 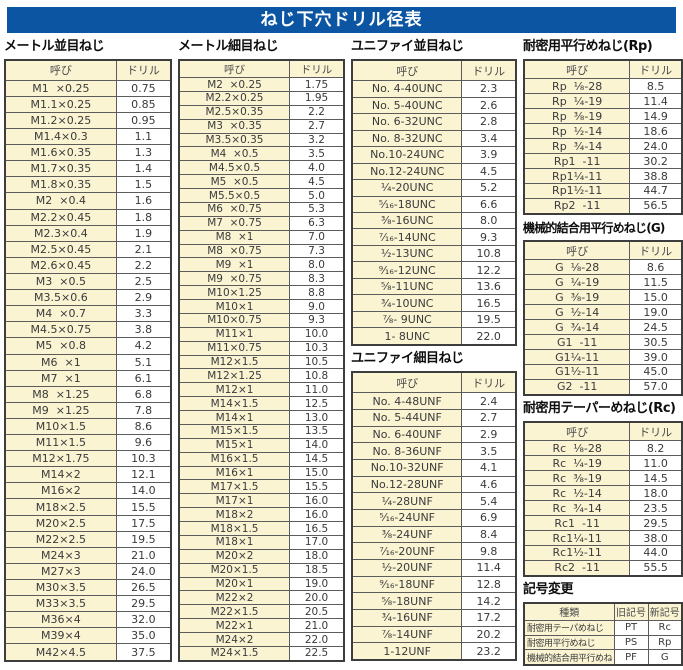 What do you see at coordinates (261, 237) in the screenshot?
I see `table-row: M8 ×1 7.0` at bounding box center [261, 237].